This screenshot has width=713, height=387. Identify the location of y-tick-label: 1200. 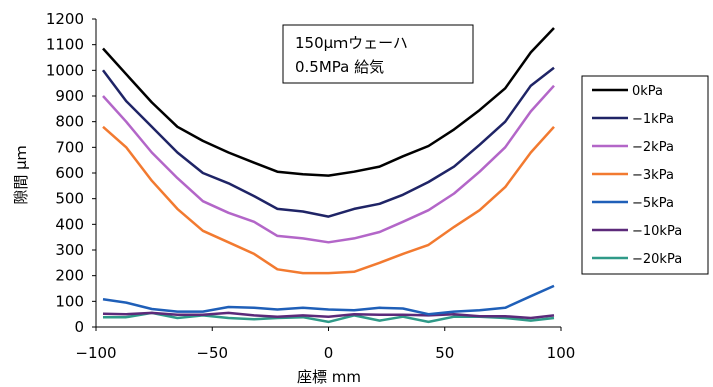
(65, 19).